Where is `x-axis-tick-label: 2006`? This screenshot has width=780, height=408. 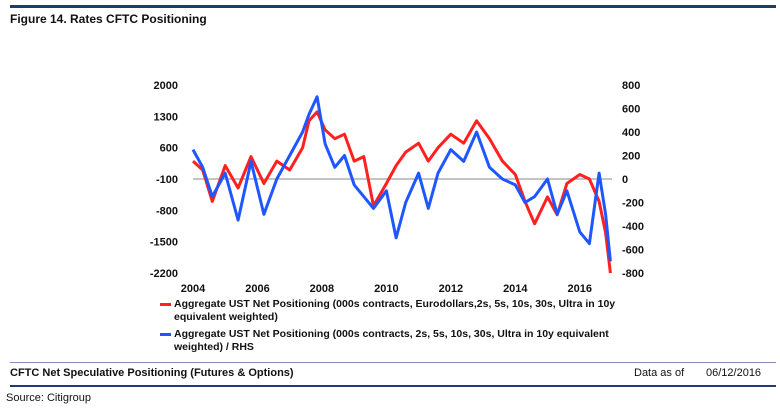
x-axis-tick-label: 2006 is located at coordinates (257, 289).